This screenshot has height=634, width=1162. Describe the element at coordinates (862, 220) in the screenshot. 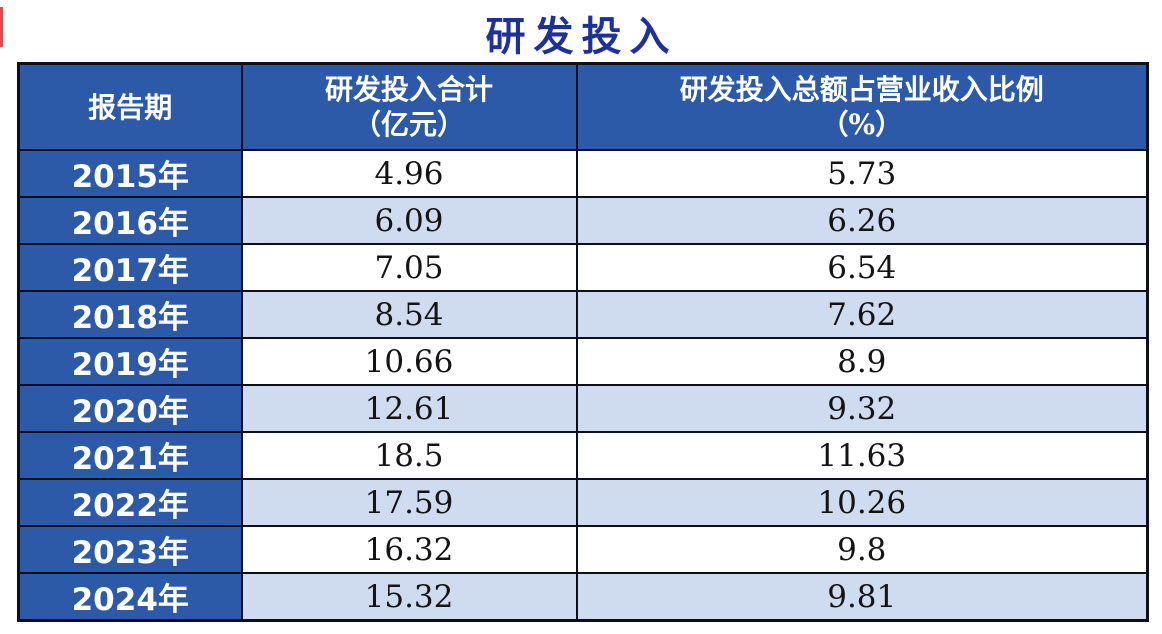

I see `ratio-cell: 6.26` at that location.